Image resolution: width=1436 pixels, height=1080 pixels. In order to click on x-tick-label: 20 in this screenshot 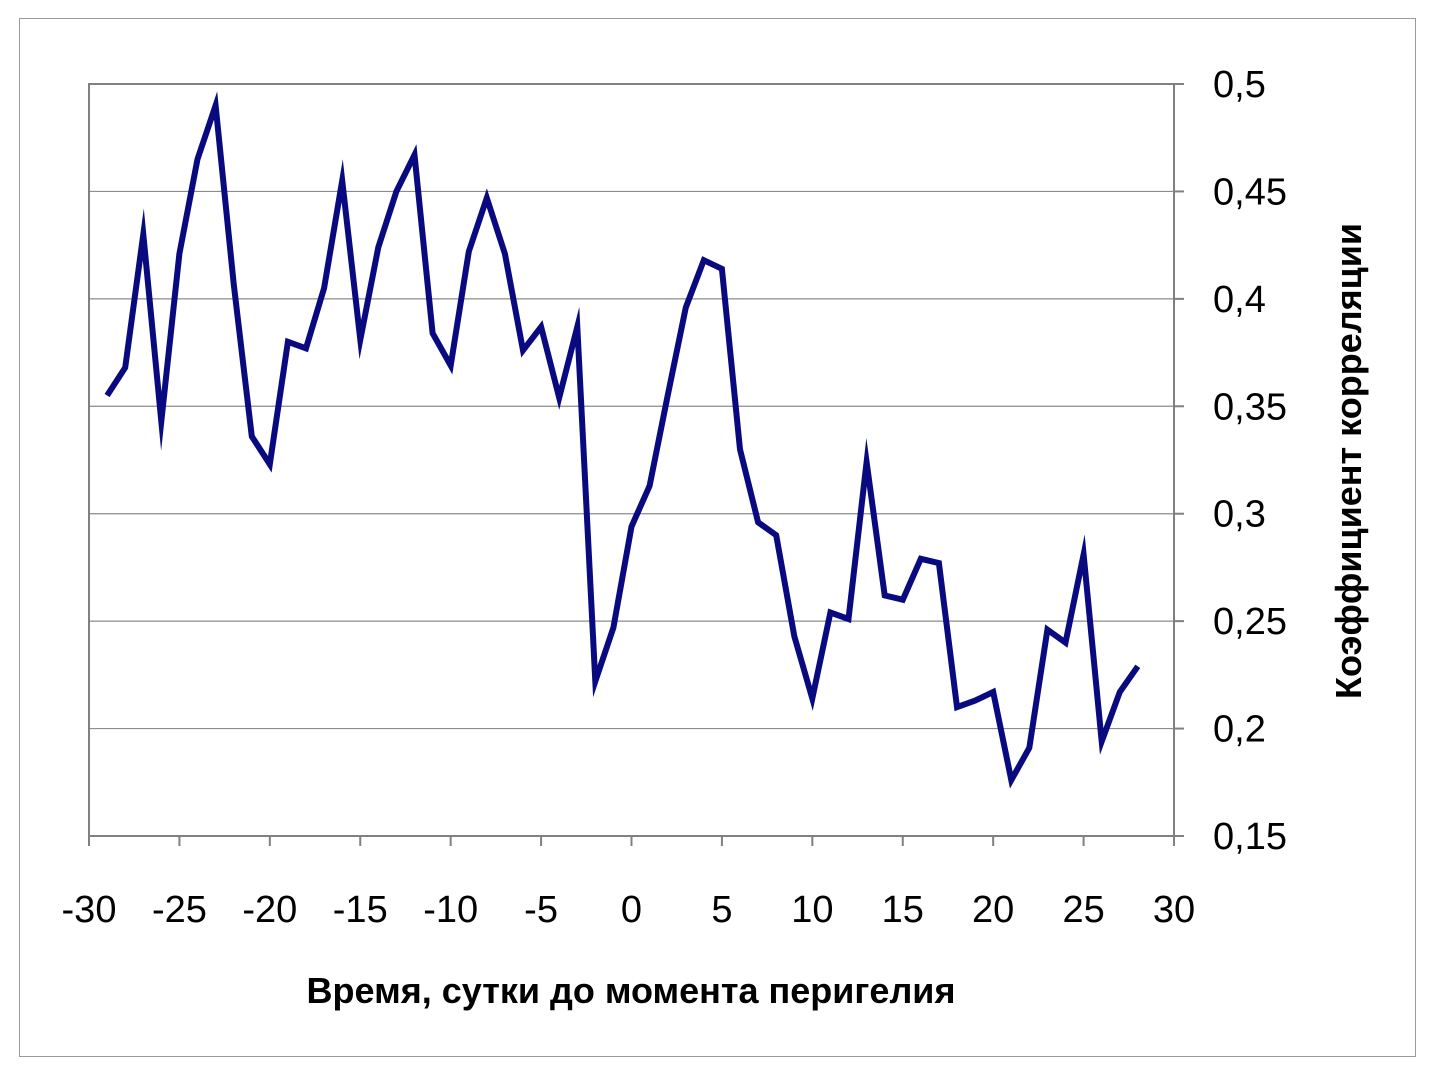, I will do `click(993, 910)`.